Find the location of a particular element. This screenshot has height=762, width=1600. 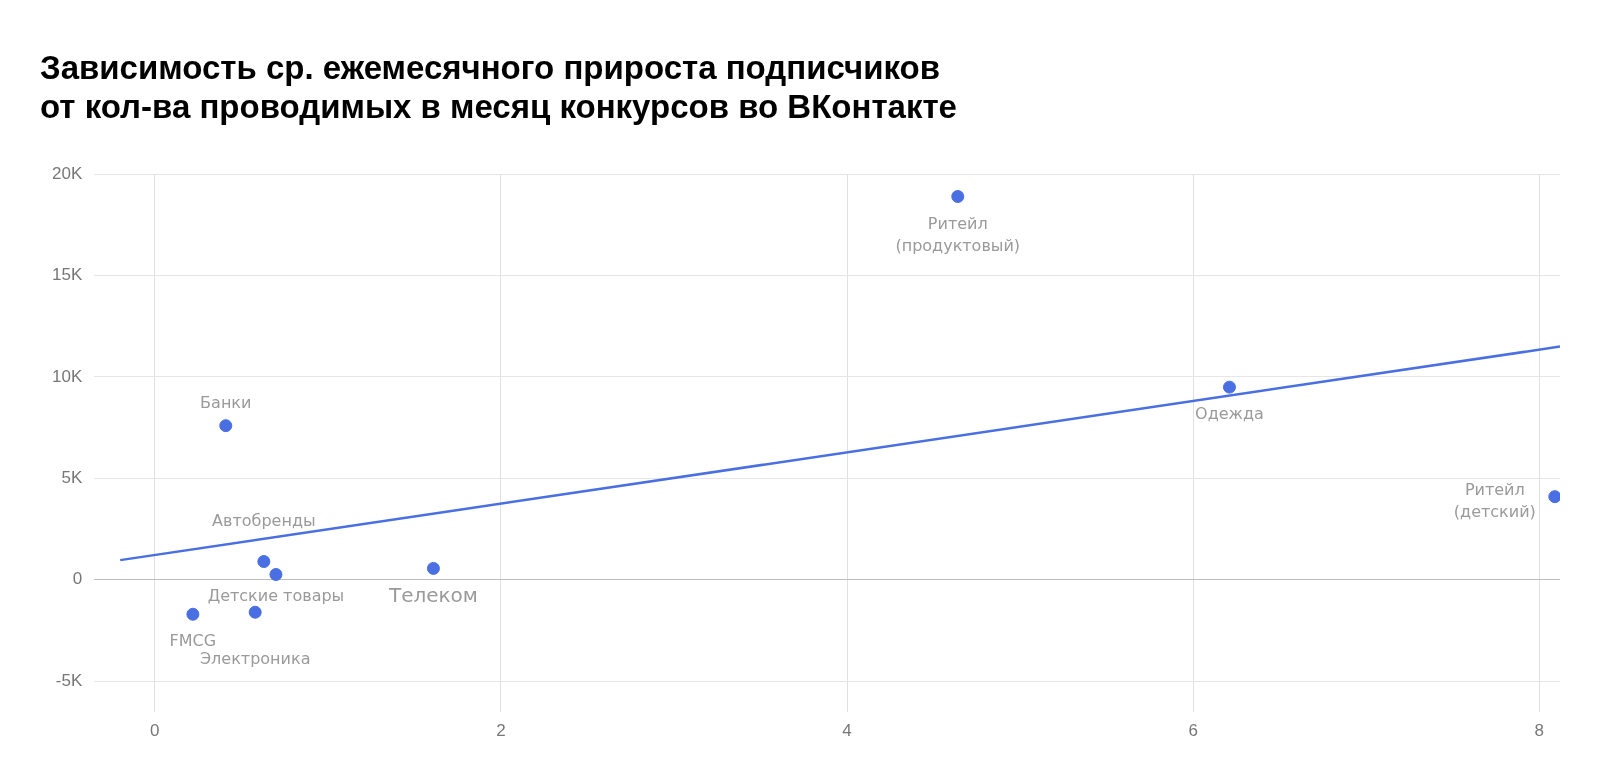

annotation: Детские товары is located at coordinates (276, 595).